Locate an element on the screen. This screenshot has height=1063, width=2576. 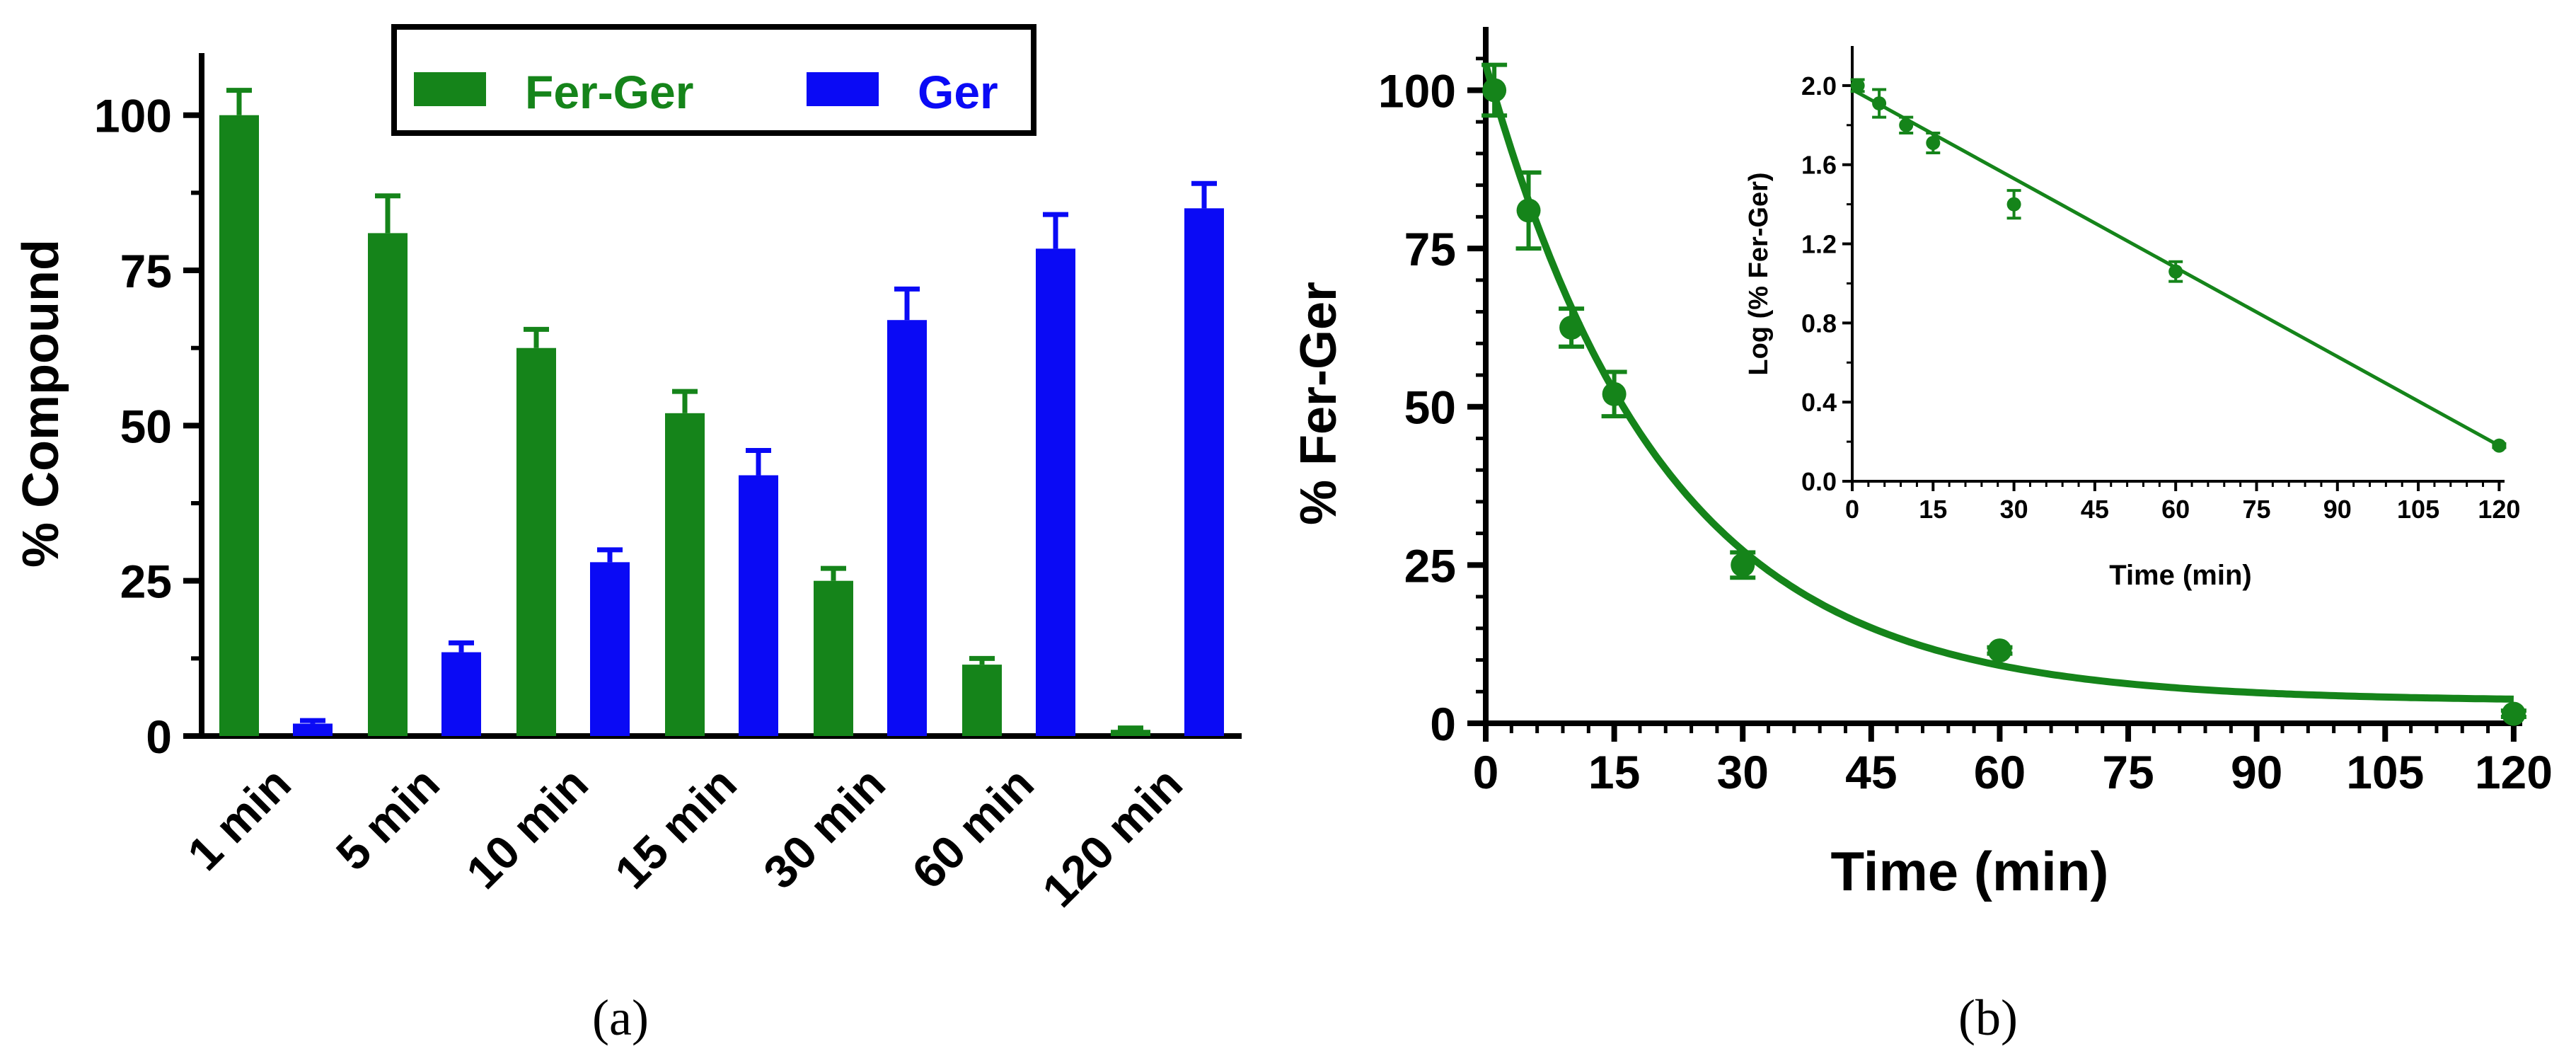
inset-x-tick-label: 90 is located at coordinates (2337, 509).